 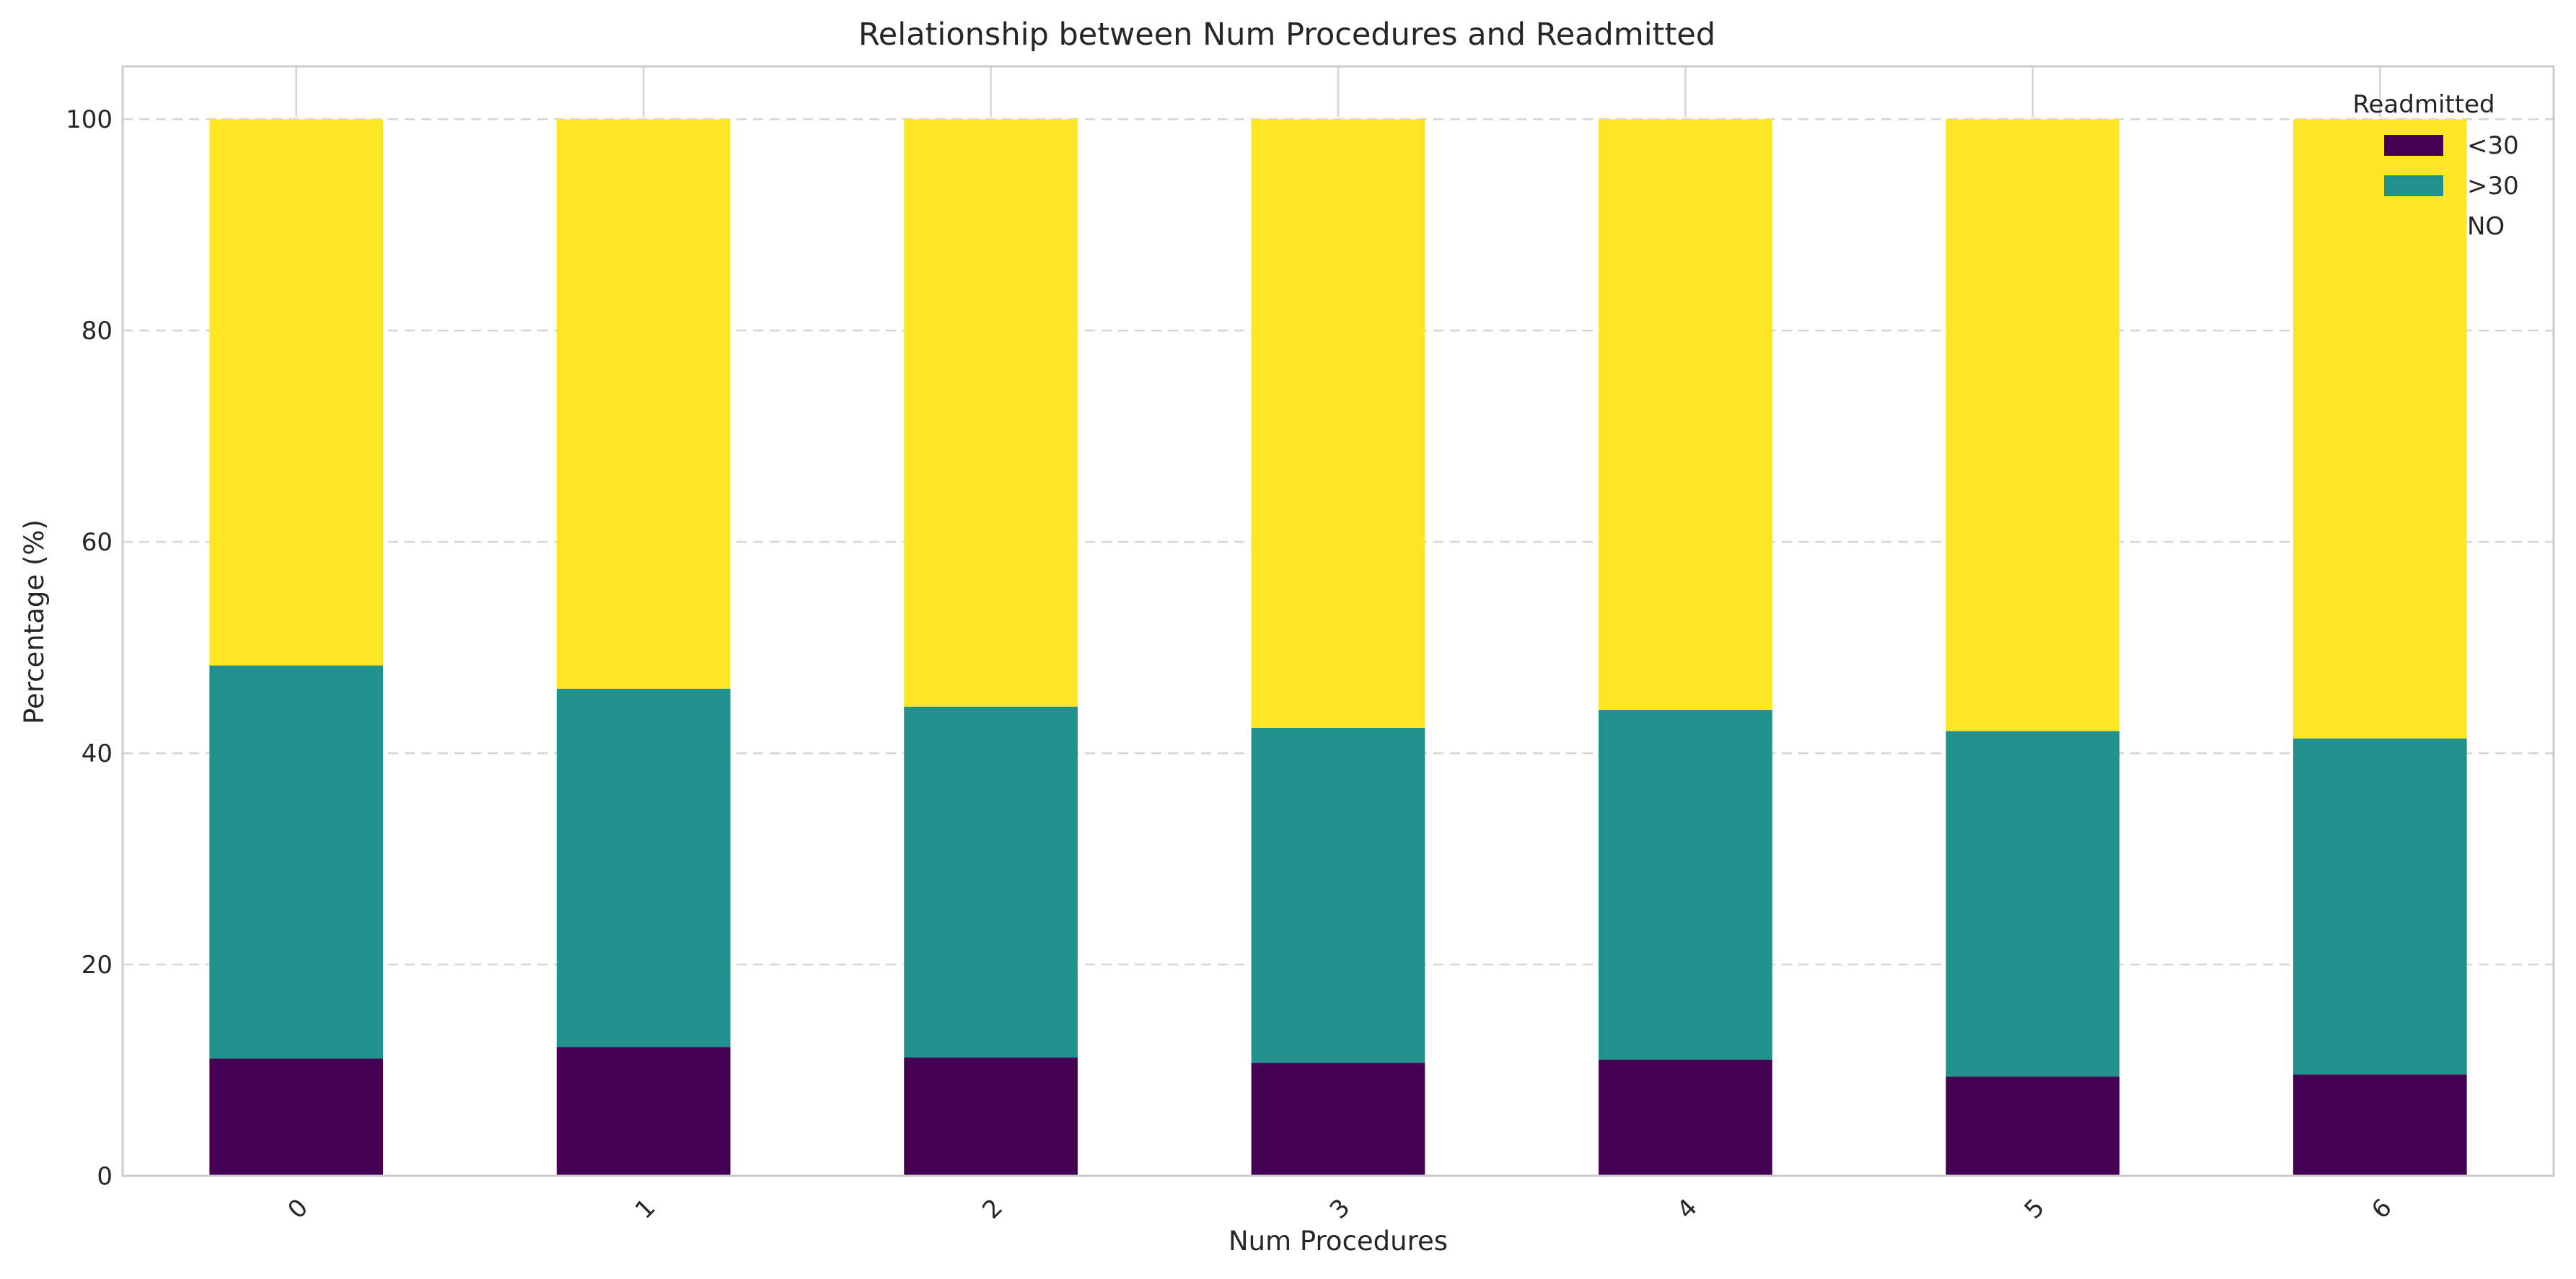 What do you see at coordinates (97, 753) in the screenshot?
I see `y-tick-label: 40` at bounding box center [97, 753].